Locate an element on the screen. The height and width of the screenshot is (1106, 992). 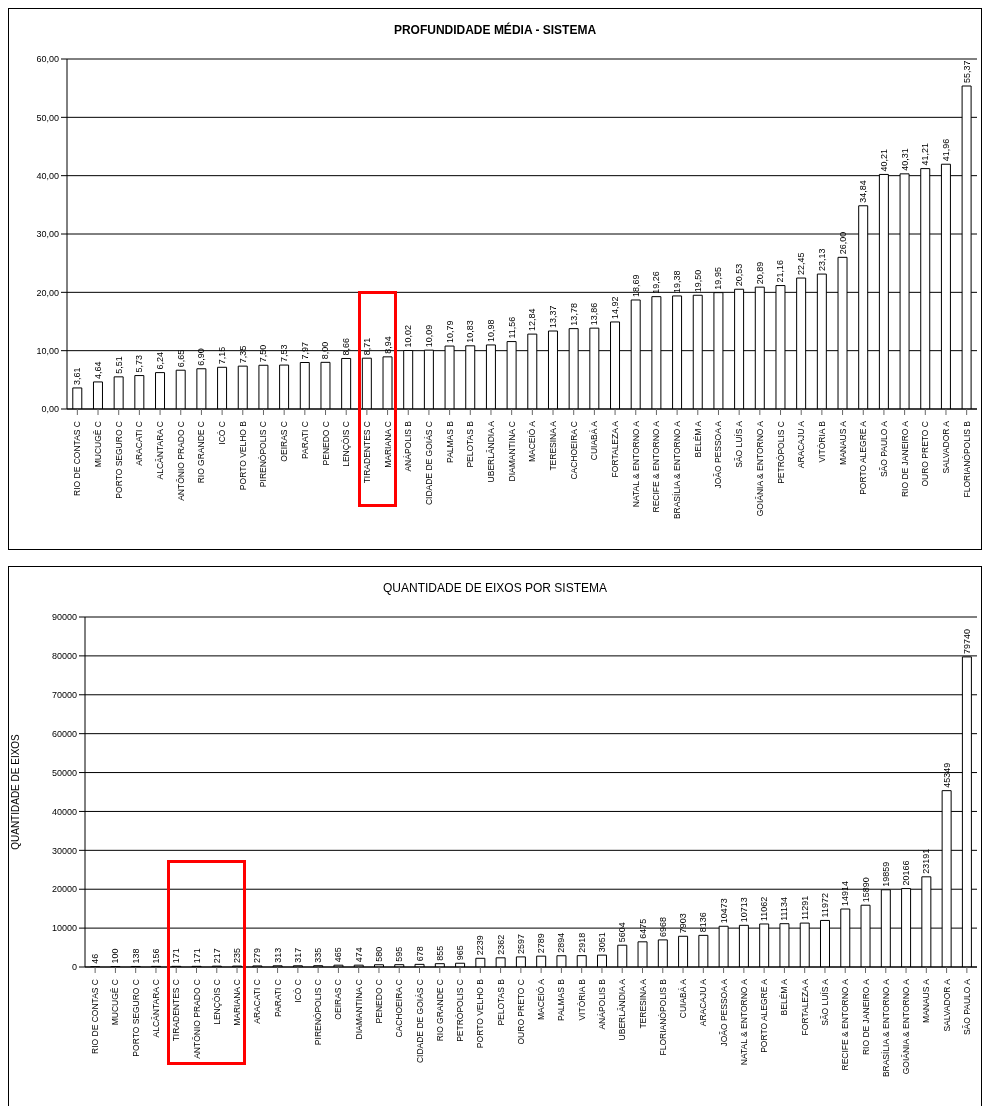
data-label: 22,45 is located at coordinates (801, 264).